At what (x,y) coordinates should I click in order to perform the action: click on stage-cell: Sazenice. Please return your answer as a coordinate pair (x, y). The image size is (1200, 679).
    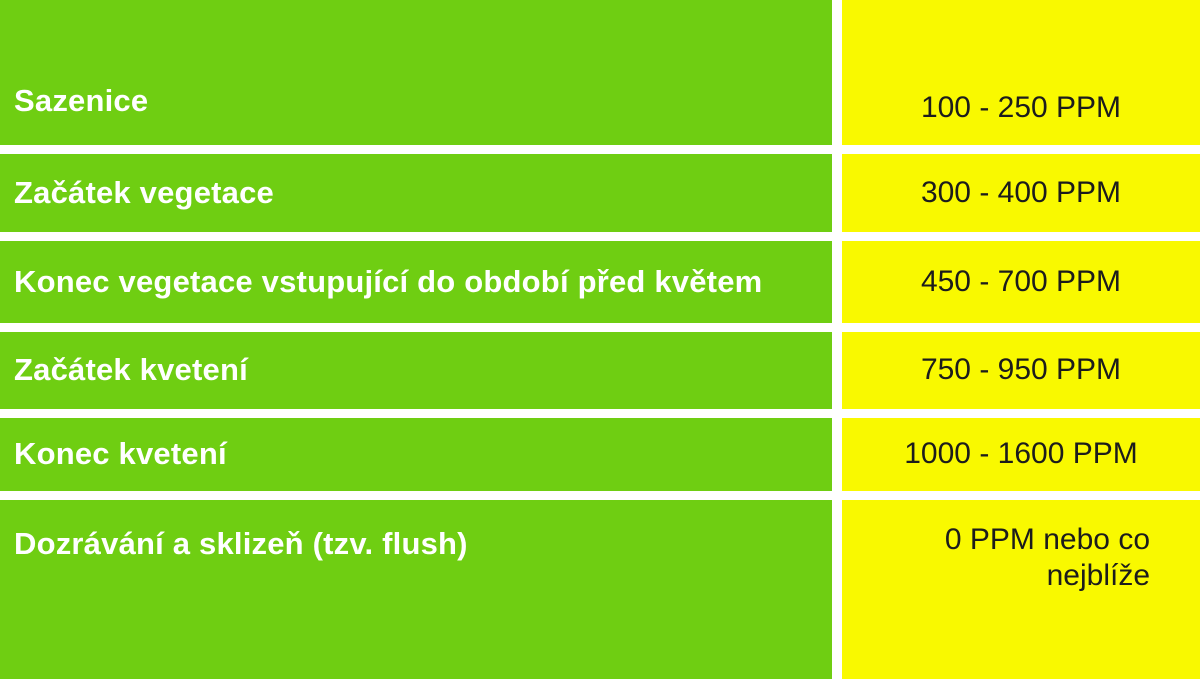
    Looking at the image, I should click on (416, 73).